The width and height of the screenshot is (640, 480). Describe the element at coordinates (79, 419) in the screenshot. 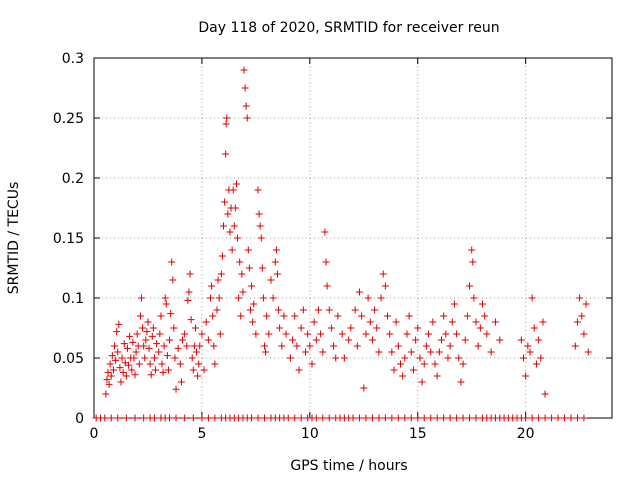

I see `y-tick-label: 0` at that location.